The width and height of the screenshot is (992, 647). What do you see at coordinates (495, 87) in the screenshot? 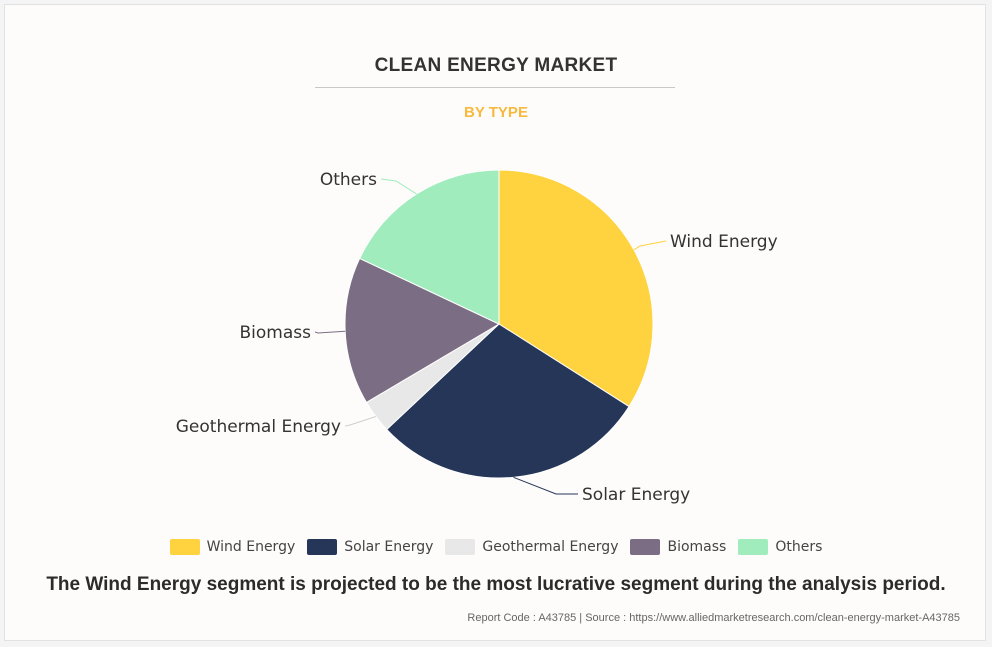
I see `title-divider` at bounding box center [495, 87].